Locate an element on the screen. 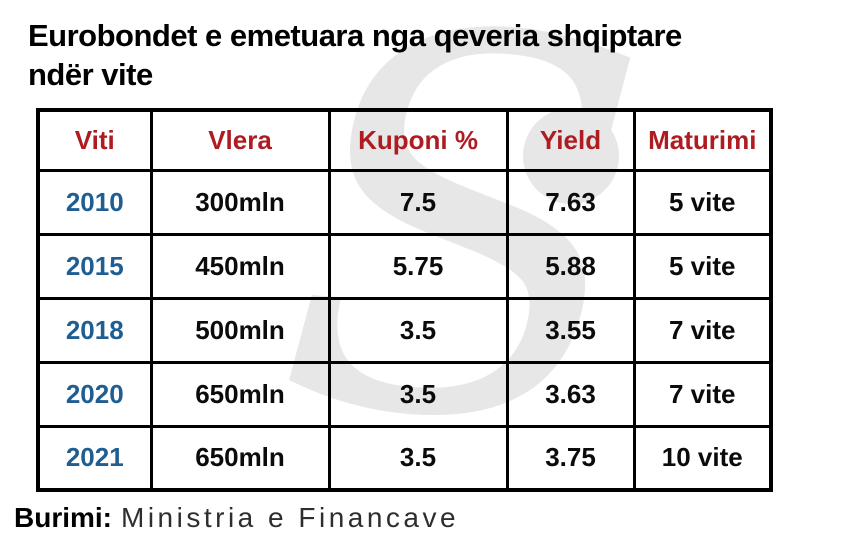 The height and width of the screenshot is (550, 864). value-cell: 300mln is located at coordinates (240, 202).